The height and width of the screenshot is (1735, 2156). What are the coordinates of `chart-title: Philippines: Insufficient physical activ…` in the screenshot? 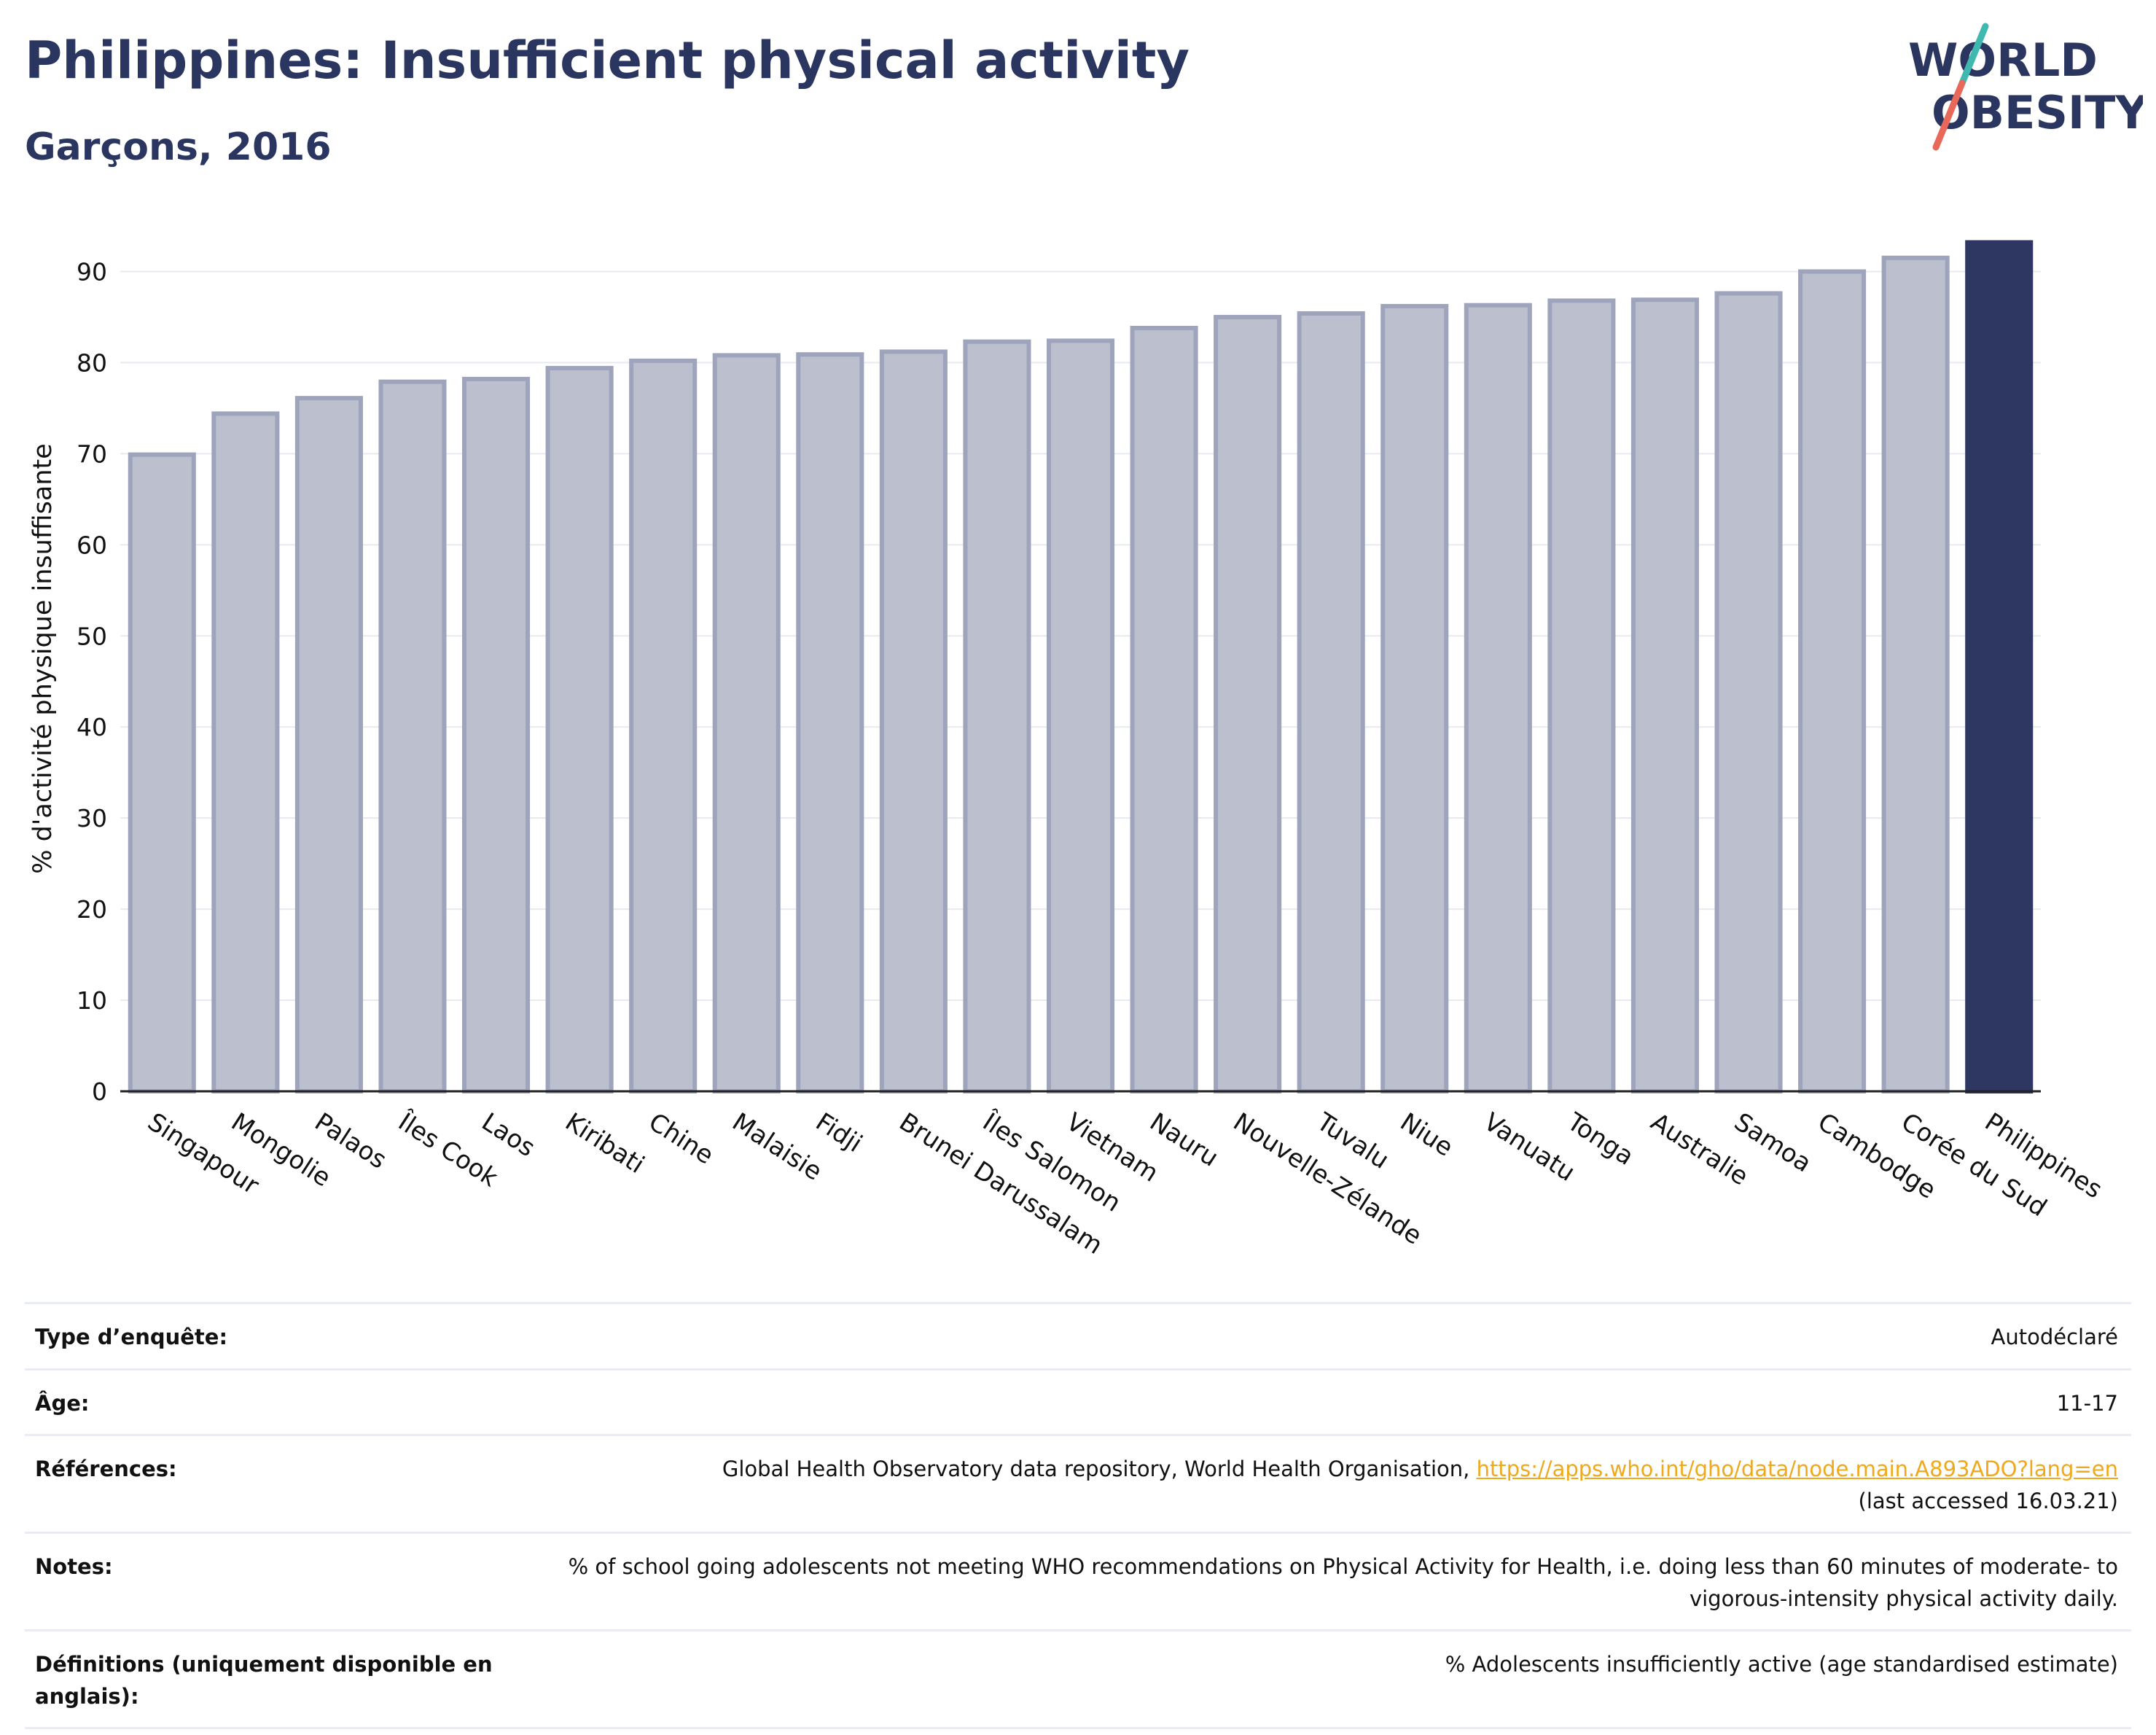 It's located at (607, 60).